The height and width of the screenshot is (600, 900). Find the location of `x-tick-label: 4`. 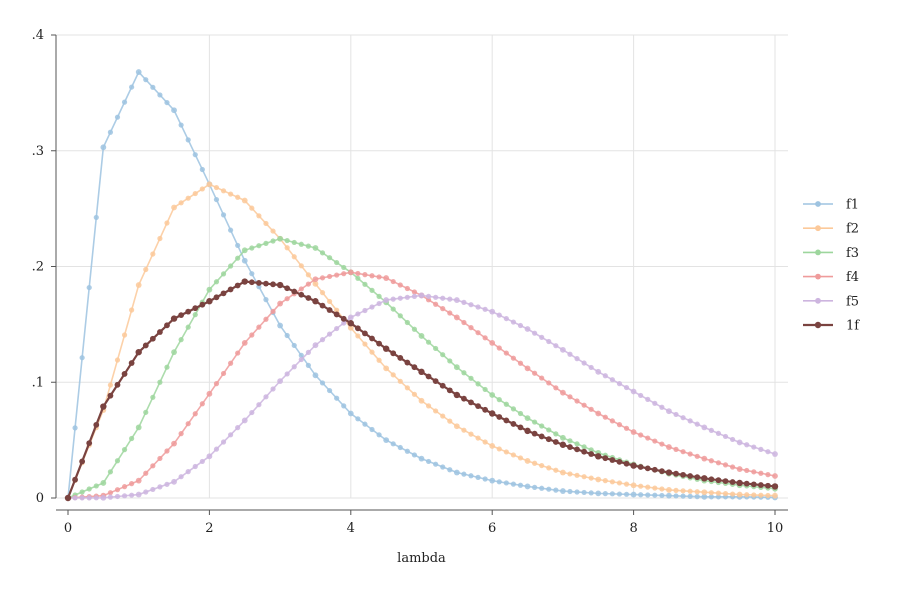

x-tick-label: 4 is located at coordinates (351, 528).